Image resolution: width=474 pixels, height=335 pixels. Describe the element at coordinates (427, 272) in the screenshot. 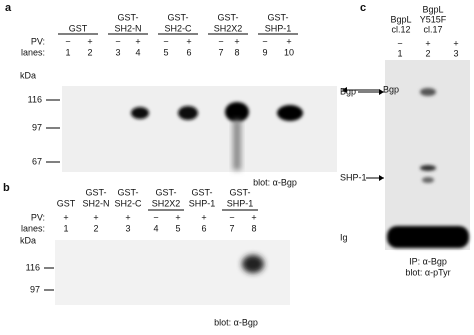

I see `blot-label: blot: α-pTyr` at that location.